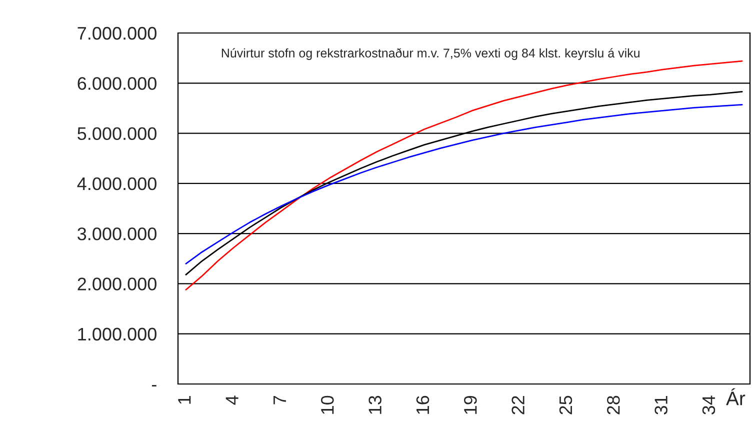 The height and width of the screenshot is (438, 753). Describe the element at coordinates (117, 33) in the screenshot. I see `y-tick-label: 7.000.000` at that location.